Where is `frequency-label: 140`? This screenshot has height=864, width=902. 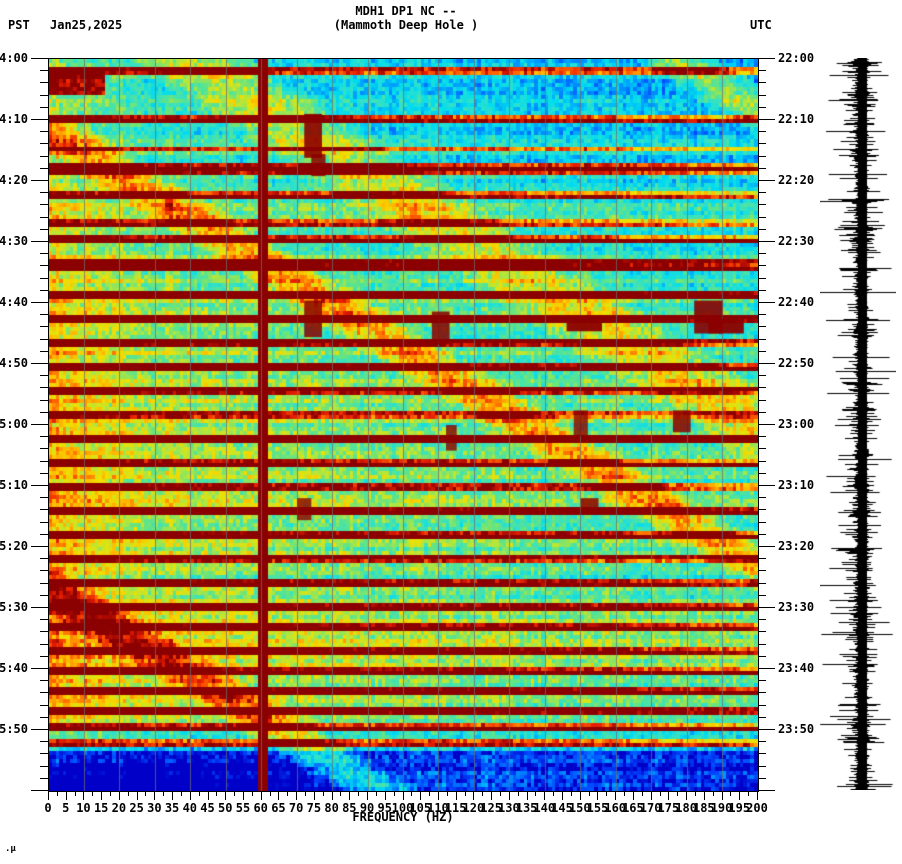
frequency-label: 140 is located at coordinates (544, 808).